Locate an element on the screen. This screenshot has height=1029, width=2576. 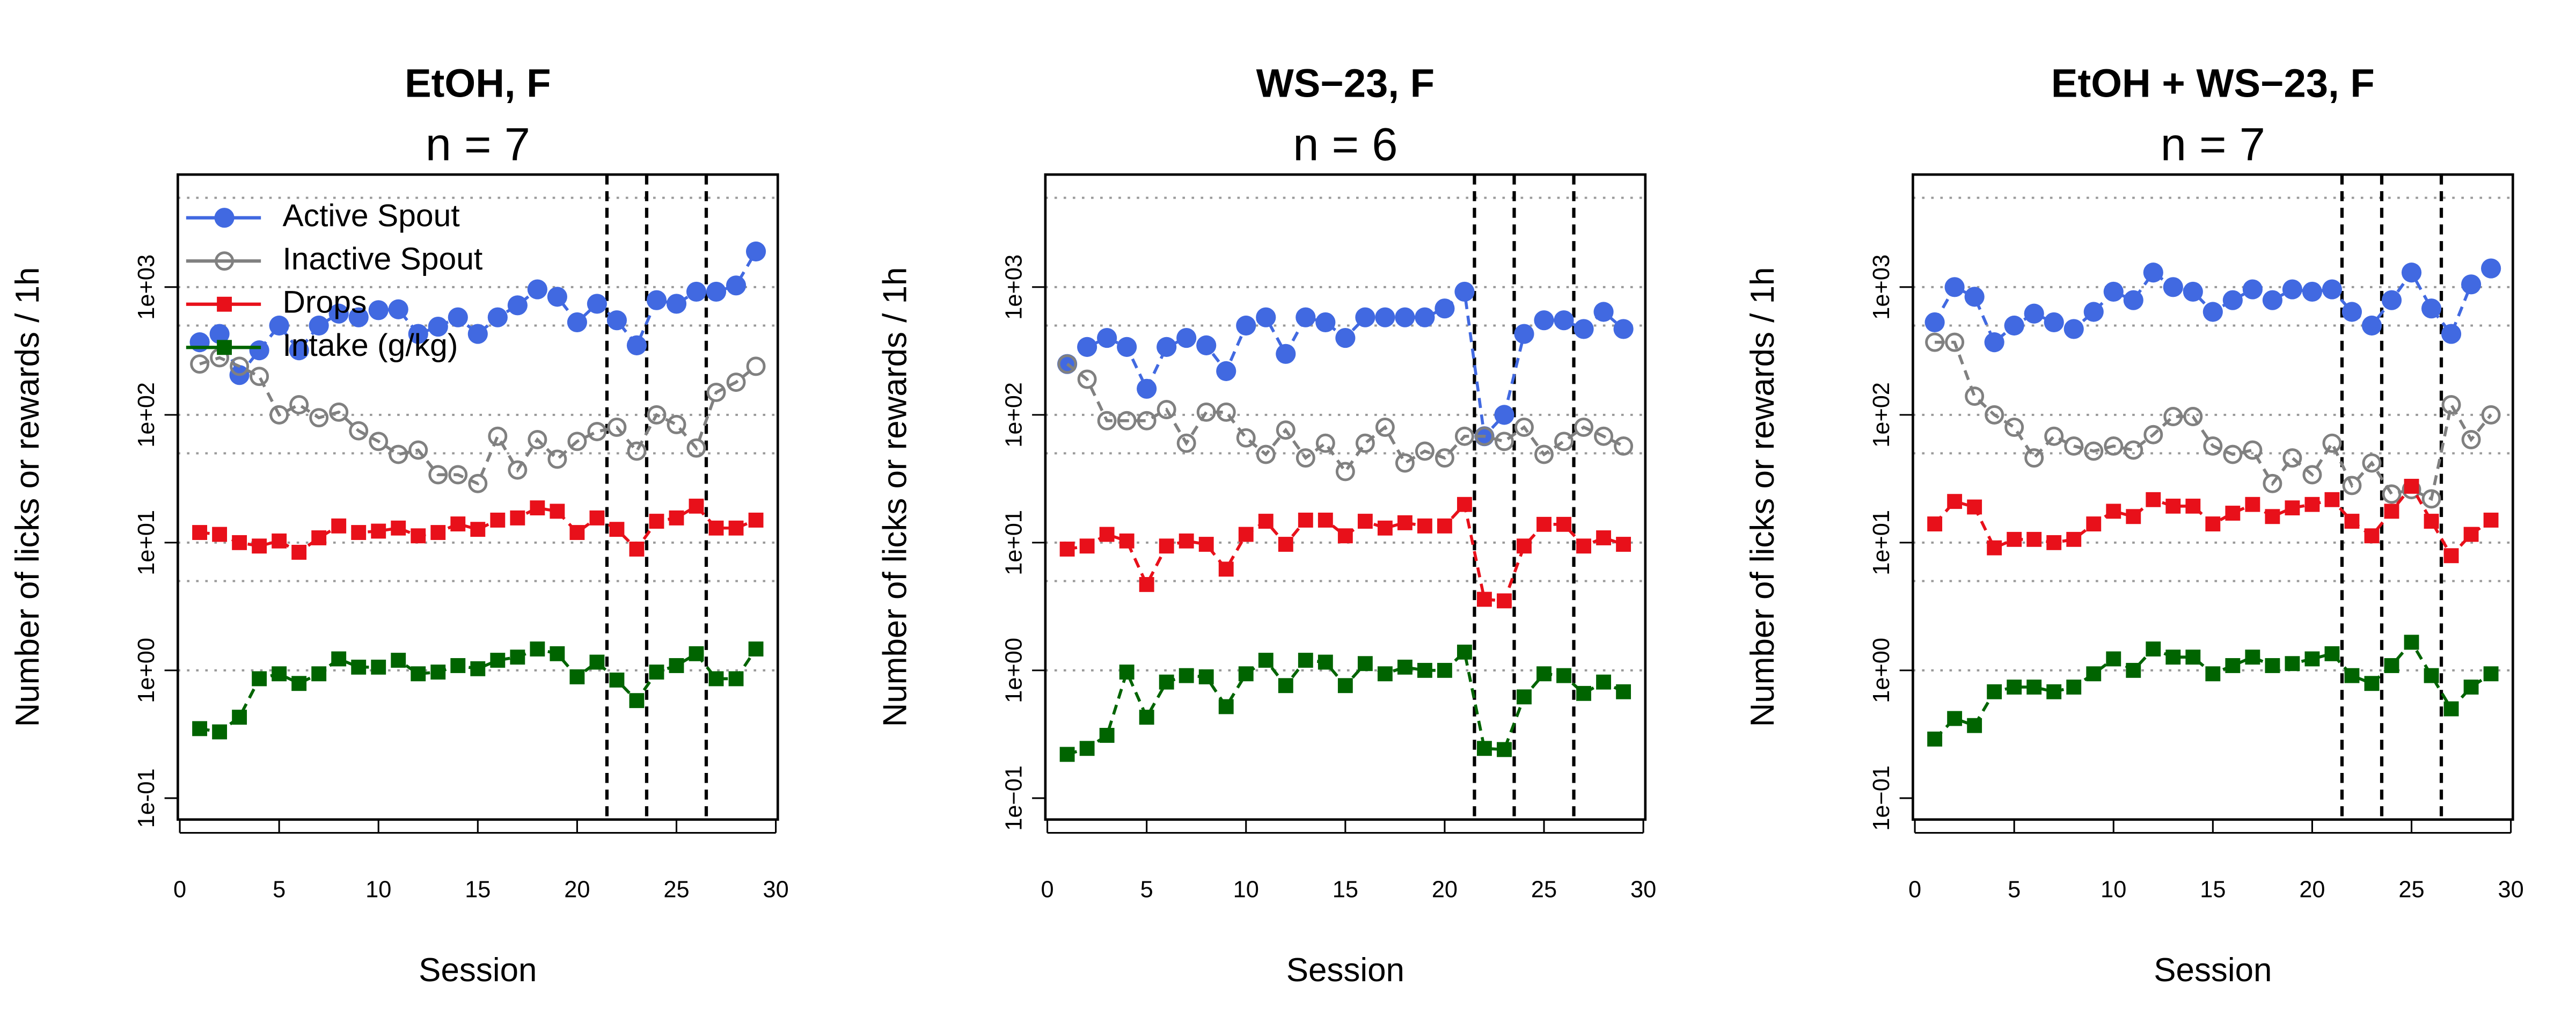
y-tick-label: 1e+02 is located at coordinates (1014, 415).